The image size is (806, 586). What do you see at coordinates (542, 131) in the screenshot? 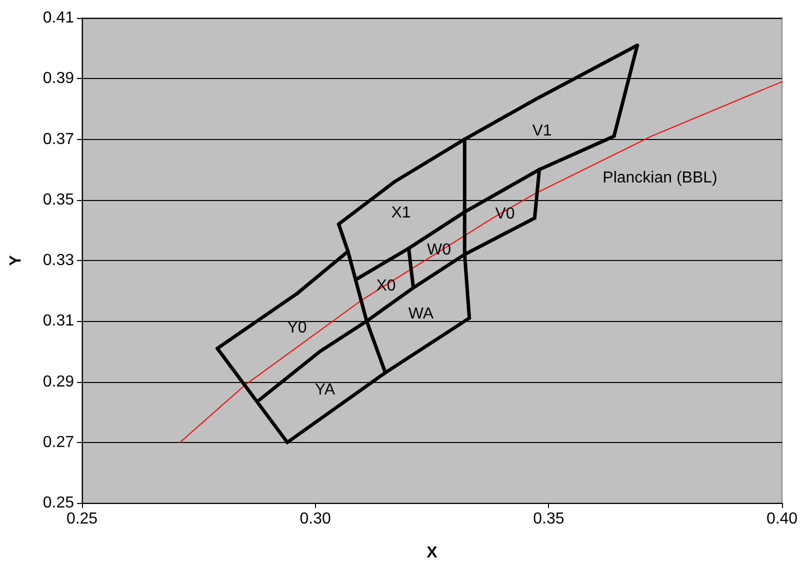
I see `annotation: V1` at bounding box center [542, 131].